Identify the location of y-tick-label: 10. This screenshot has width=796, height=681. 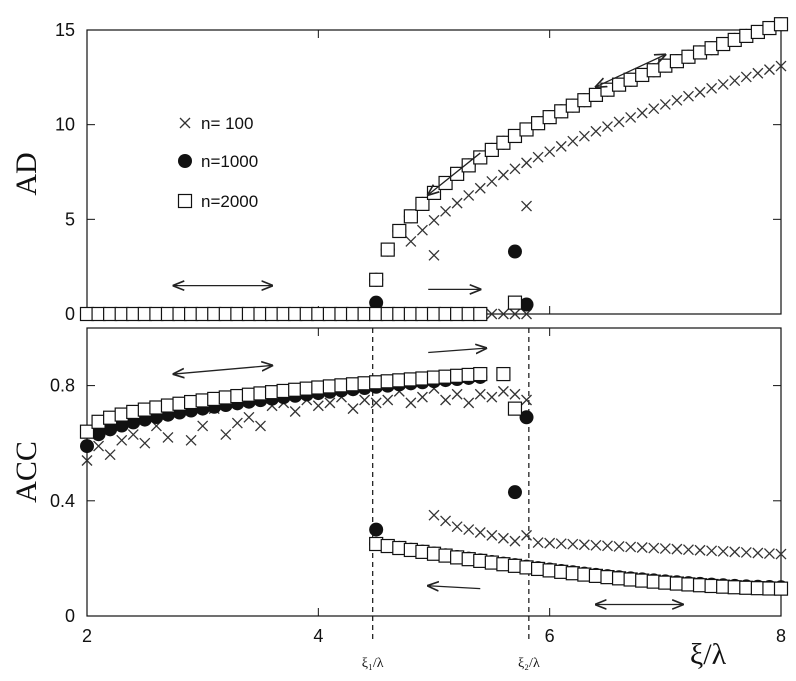
(65, 125).